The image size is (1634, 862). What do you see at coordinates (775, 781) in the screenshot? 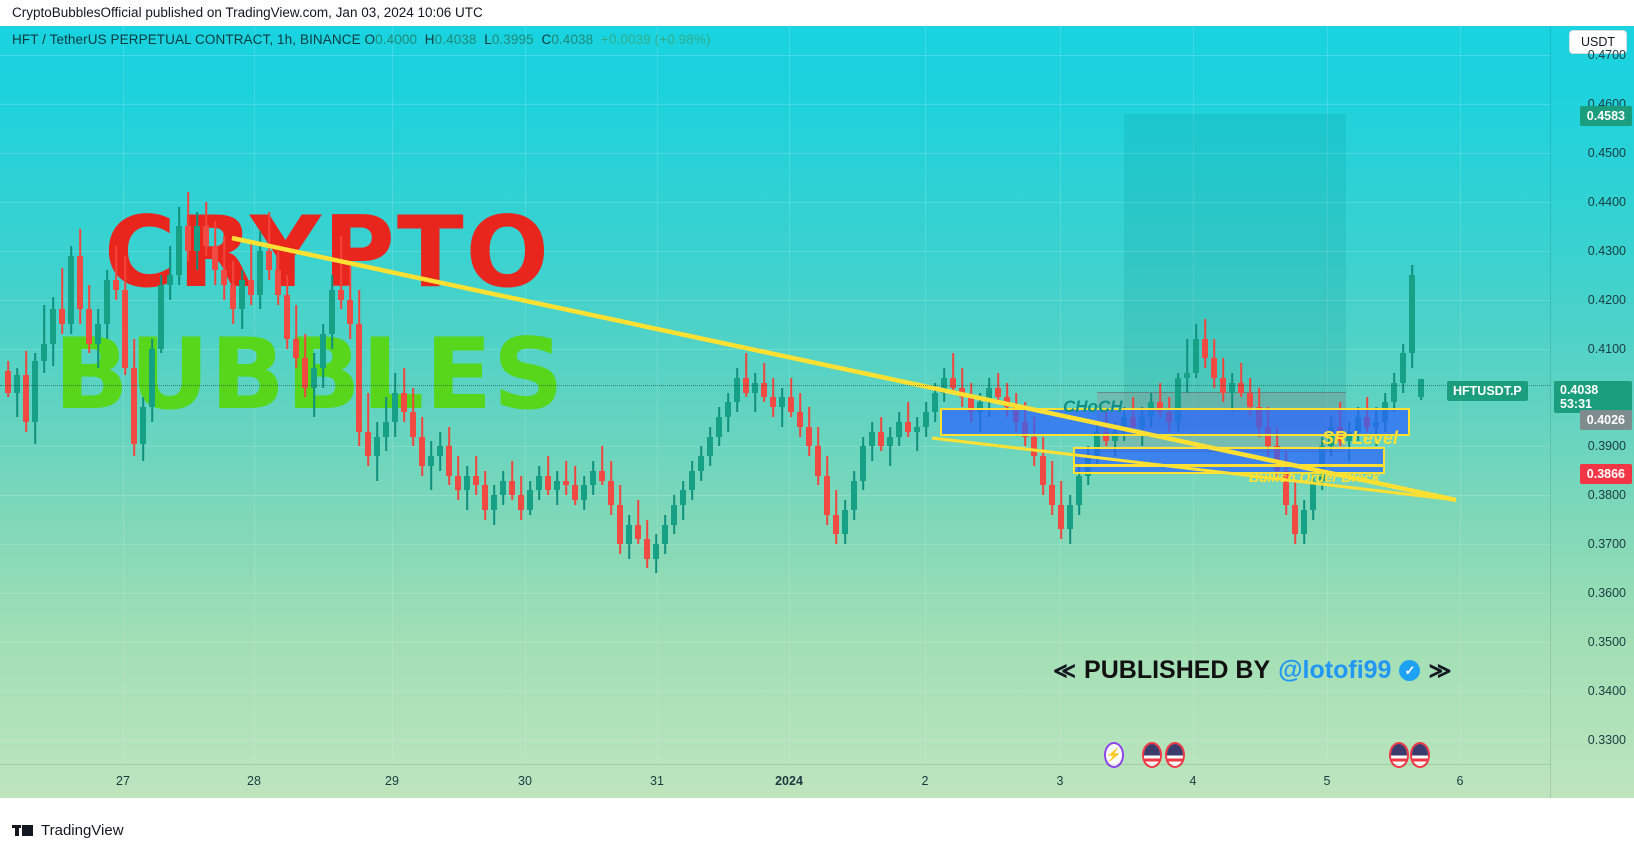
I see `time-axis: 27 28 29 30 31 2024 2 3 4 5 6` at bounding box center [775, 781].